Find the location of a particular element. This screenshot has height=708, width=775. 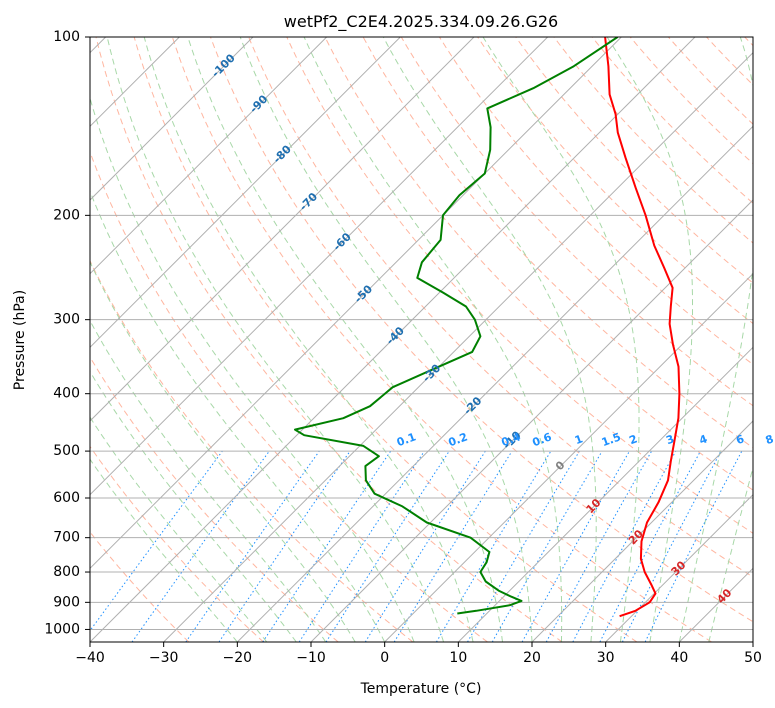

y-tick-label: 300 is located at coordinates (66, 320).